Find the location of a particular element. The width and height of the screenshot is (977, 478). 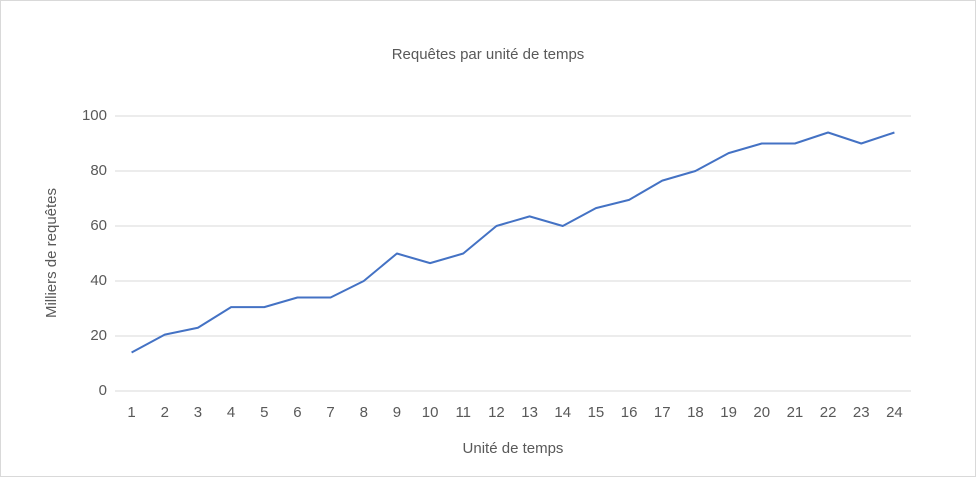

x-tick-label: 14 is located at coordinates (562, 412).